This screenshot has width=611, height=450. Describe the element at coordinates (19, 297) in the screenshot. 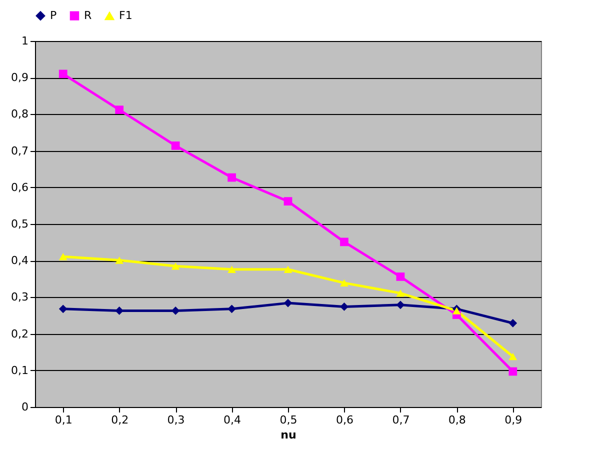

I see `y-tick-label: 0,3` at that location.